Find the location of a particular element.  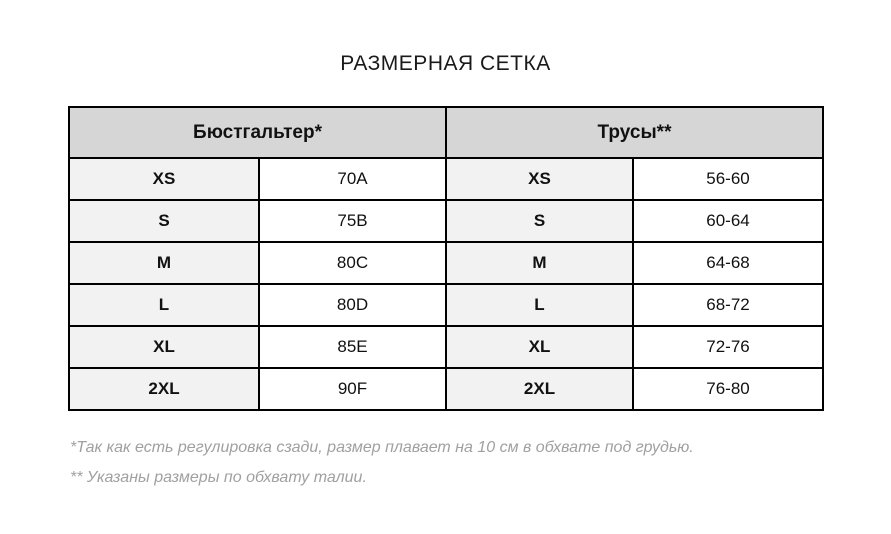

panty-size-label: XS is located at coordinates (539, 179).